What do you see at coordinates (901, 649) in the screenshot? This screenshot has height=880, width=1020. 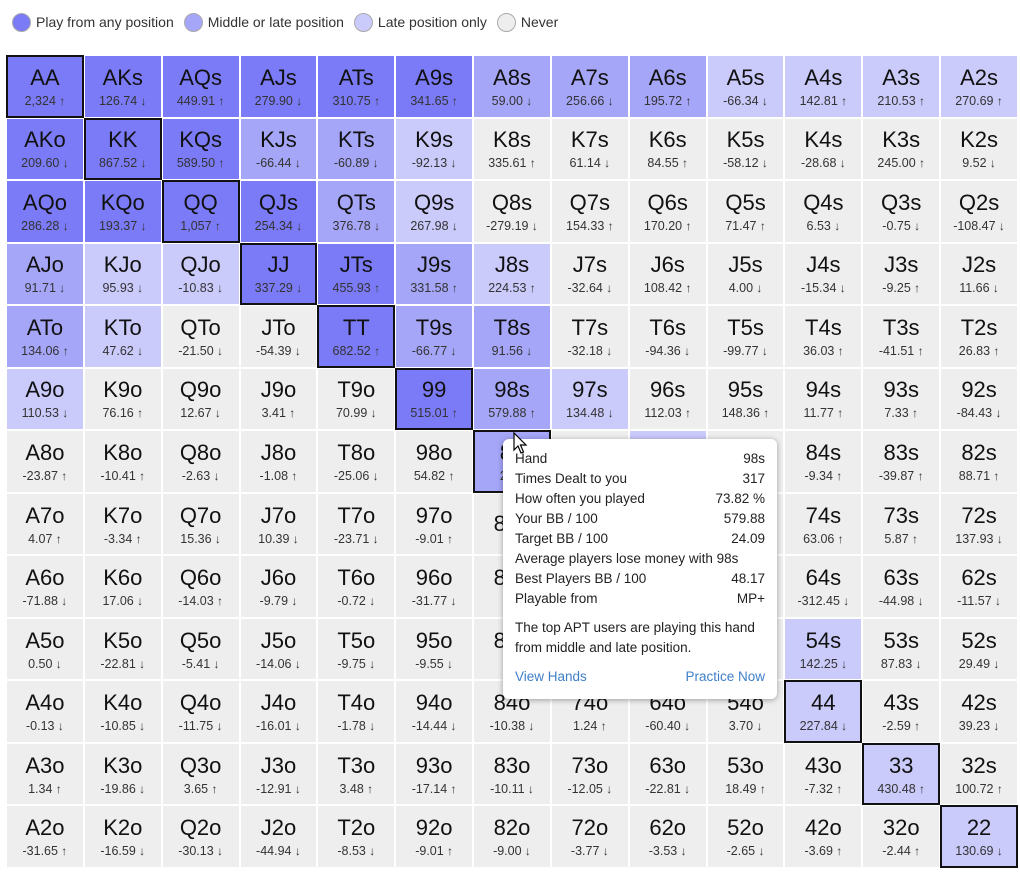 I see `hand-cell: 53s 87.83 ↓` at bounding box center [901, 649].